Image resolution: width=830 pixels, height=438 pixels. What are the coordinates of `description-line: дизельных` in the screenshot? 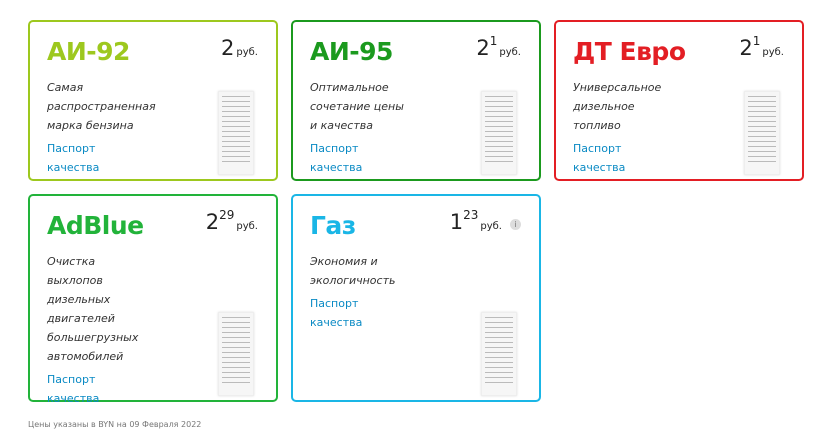 It's located at (79, 299).